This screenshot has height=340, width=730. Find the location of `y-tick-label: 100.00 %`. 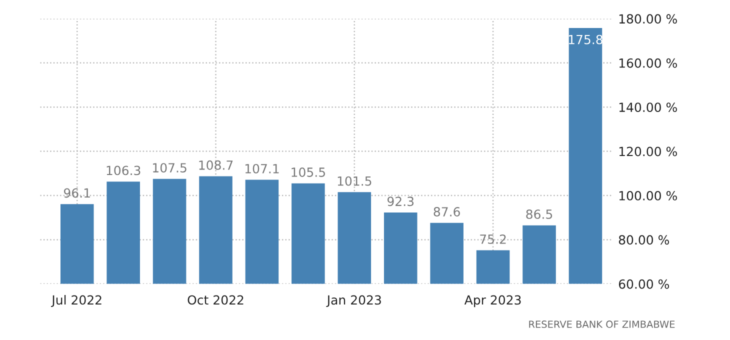

y-tick-label: 100.00 % is located at coordinates (648, 195).